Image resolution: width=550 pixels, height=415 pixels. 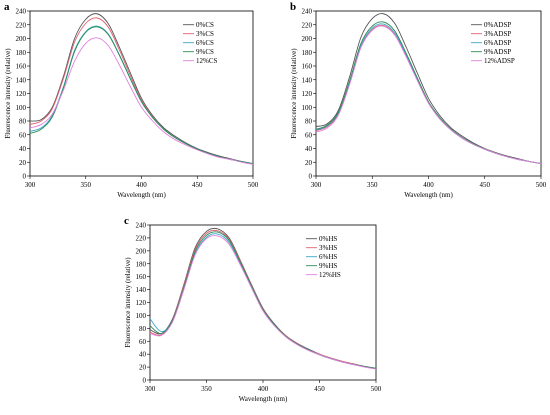 I want to click on legend-label: 12%ADSP, so click(x=499, y=61).